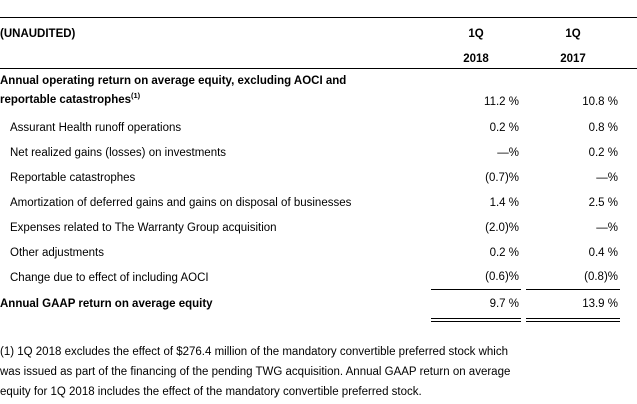 This screenshot has height=404, width=637. Describe the element at coordinates (476, 277) in the screenshot. I see `value-2018: (0.6)%` at that location.